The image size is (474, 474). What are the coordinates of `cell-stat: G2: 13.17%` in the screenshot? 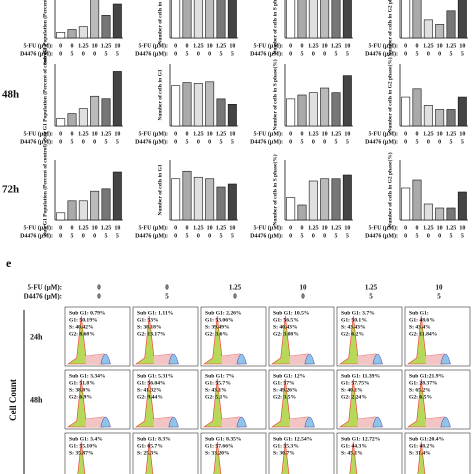 It's located at (151, 334).